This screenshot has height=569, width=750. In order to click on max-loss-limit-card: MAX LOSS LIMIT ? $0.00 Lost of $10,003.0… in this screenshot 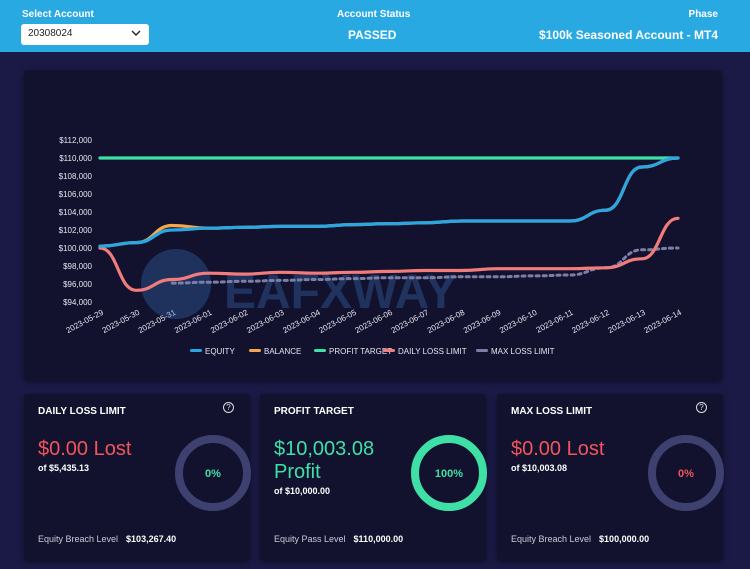, I will do `click(610, 477)`.